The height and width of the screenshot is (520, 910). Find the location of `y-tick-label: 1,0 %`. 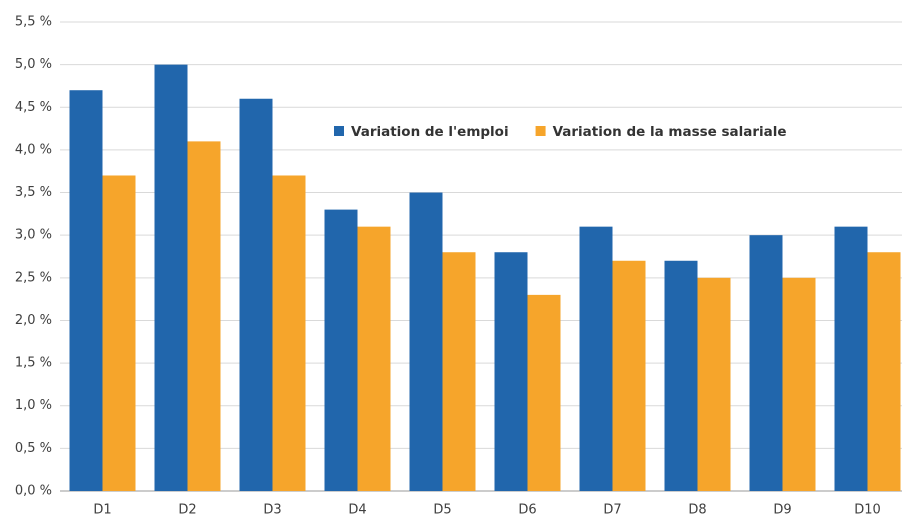

y-tick-label: 1,0 % is located at coordinates (33, 405).